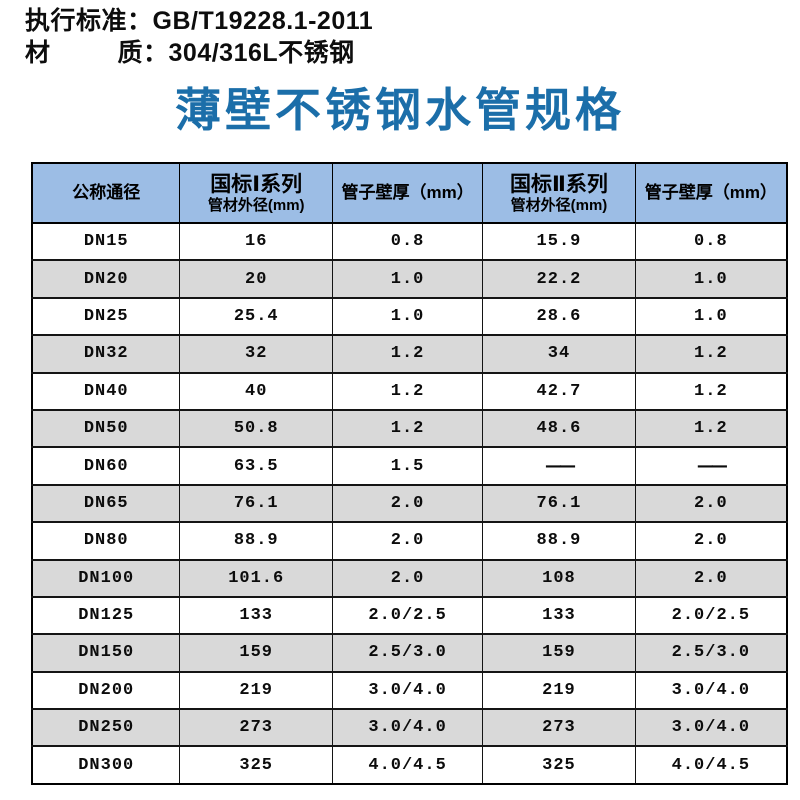 The width and height of the screenshot is (800, 800). What do you see at coordinates (106, 503) in the screenshot?
I see `row-label-dn: DN65` at bounding box center [106, 503].